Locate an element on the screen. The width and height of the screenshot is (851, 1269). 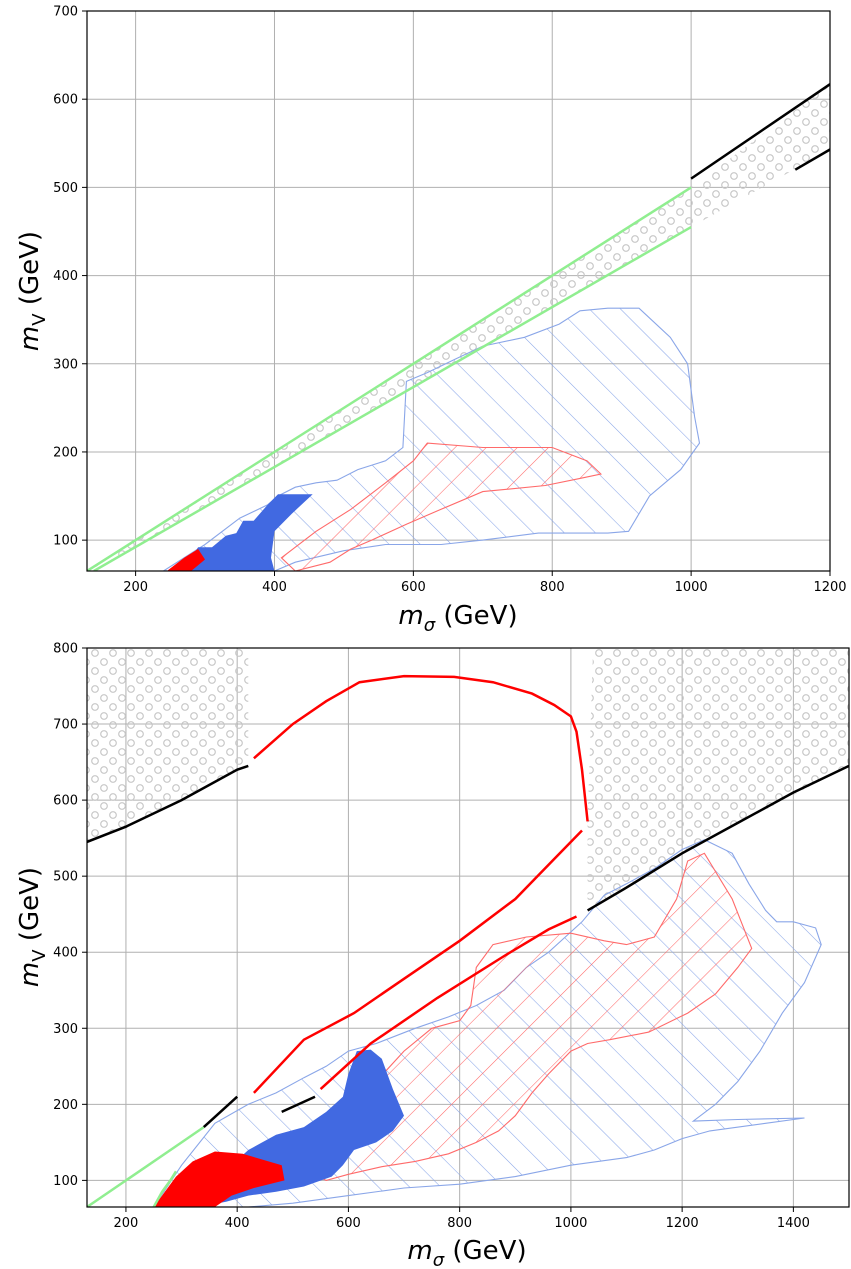
bottom-y-tick-label: 700 is located at coordinates (65, 725).